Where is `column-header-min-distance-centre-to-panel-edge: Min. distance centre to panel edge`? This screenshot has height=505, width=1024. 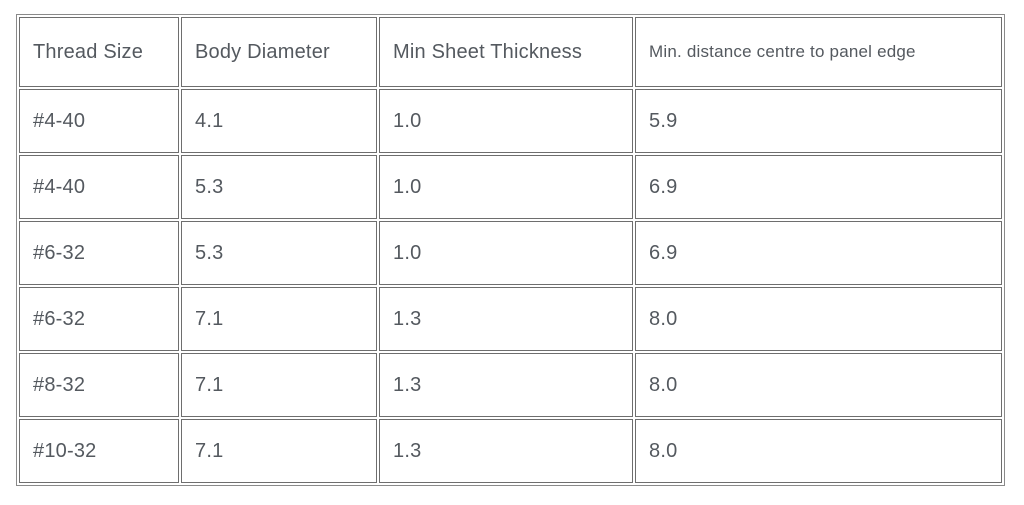 column-header-min-distance-centre-to-panel-edge: Min. distance centre to panel edge is located at coordinates (818, 52).